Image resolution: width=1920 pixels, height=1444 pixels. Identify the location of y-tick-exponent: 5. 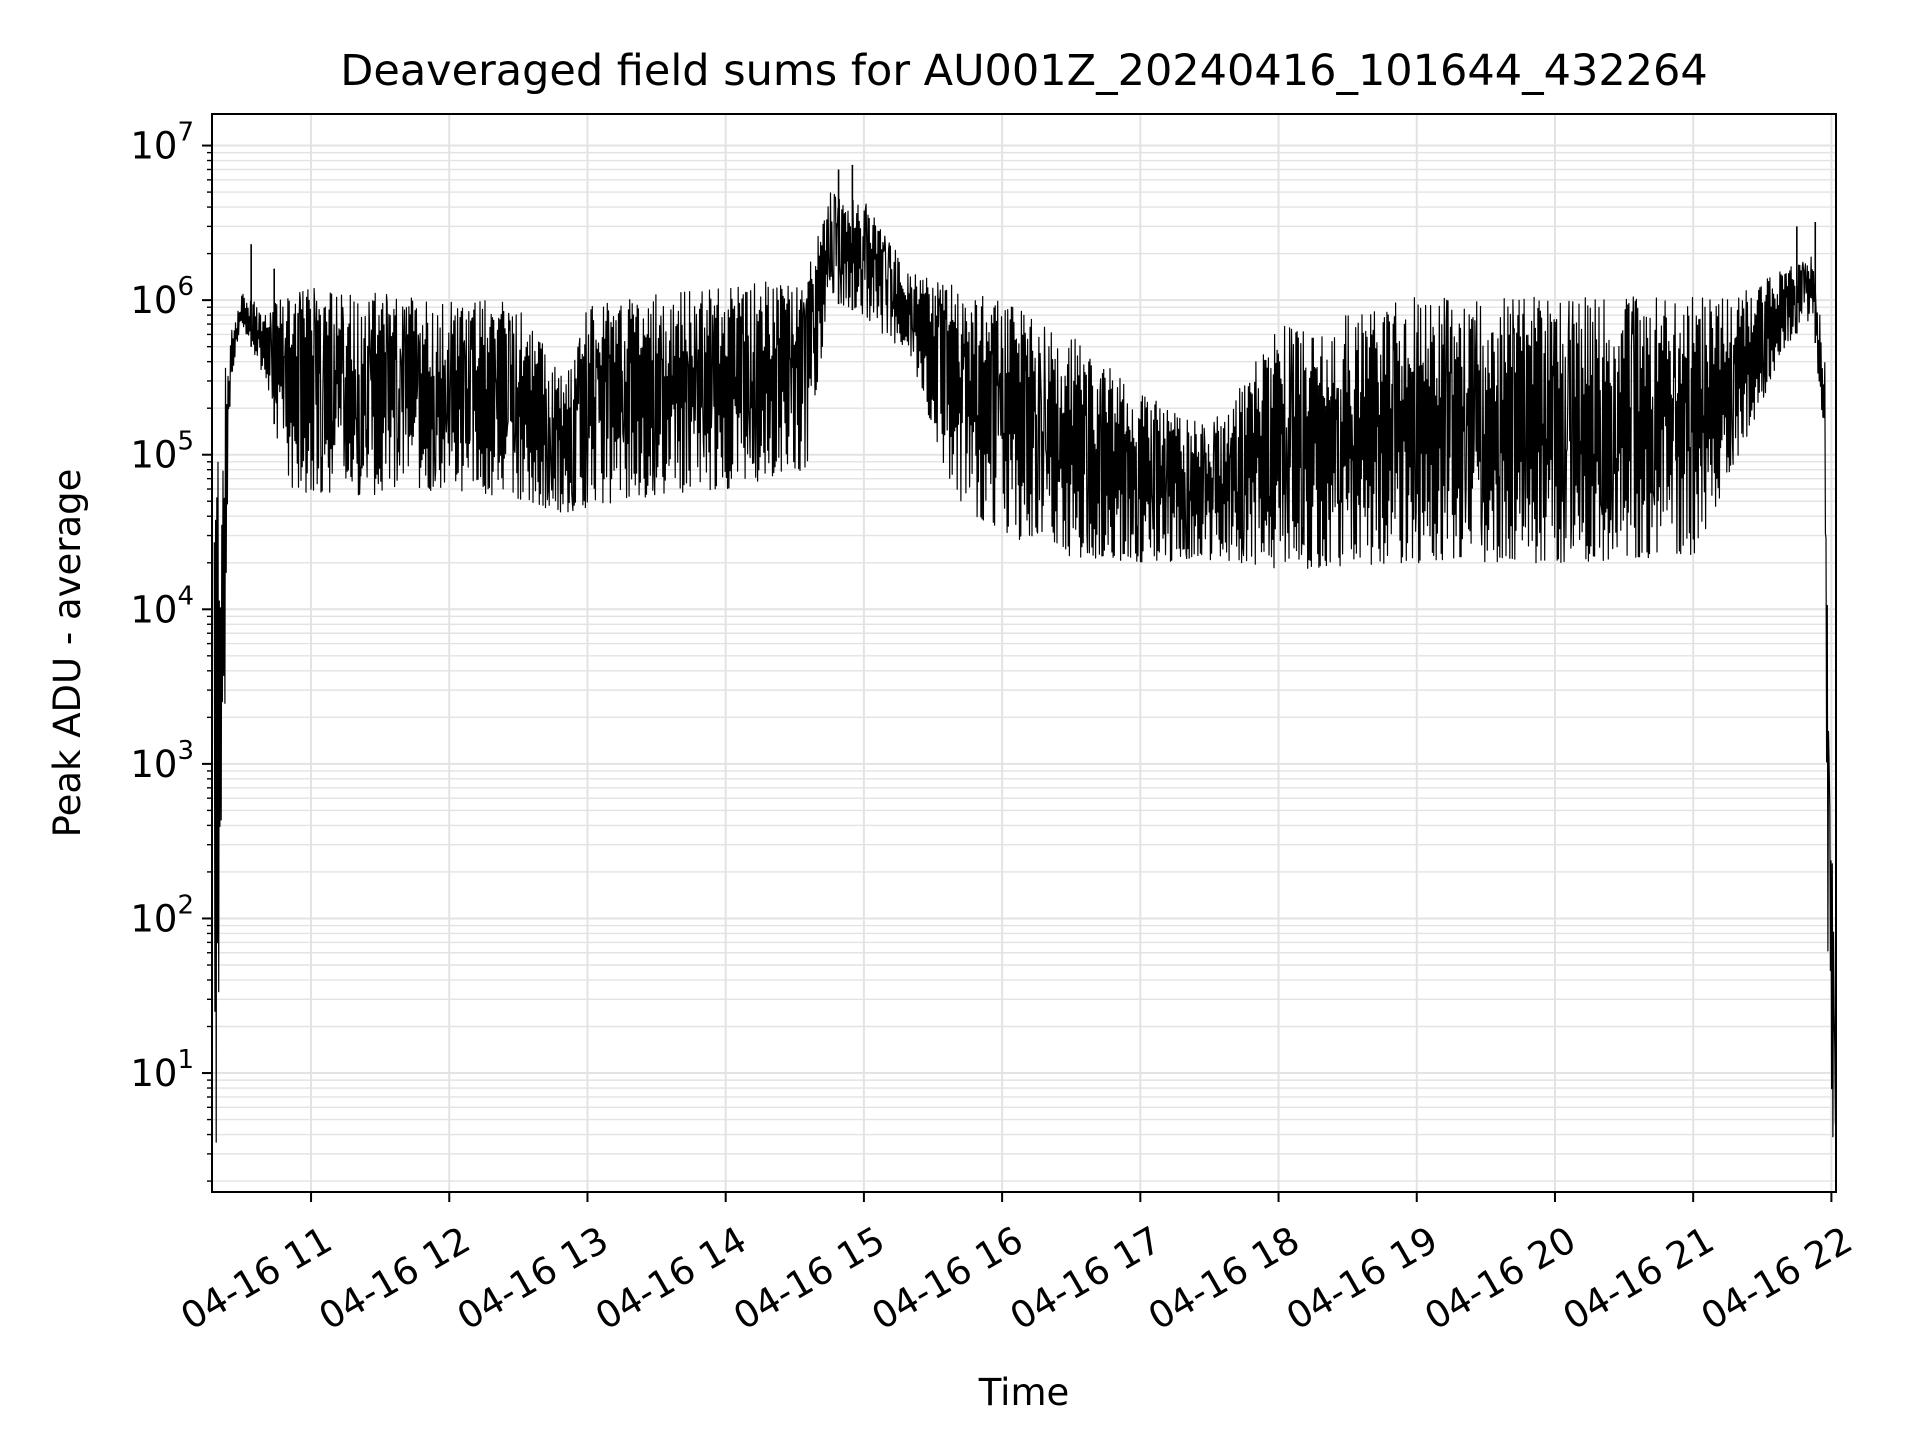
(185, 442).